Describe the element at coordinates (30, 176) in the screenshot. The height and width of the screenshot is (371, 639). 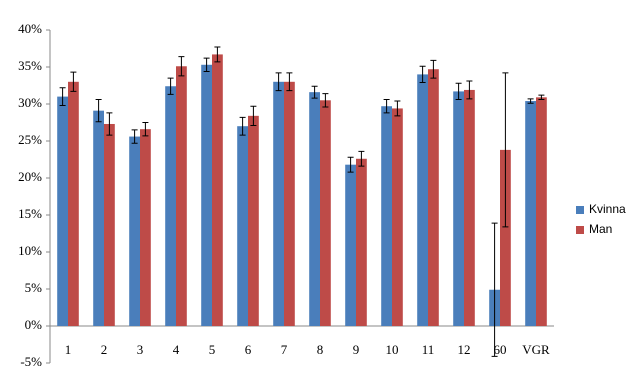
I see `y-tick-label: 20%` at that location.